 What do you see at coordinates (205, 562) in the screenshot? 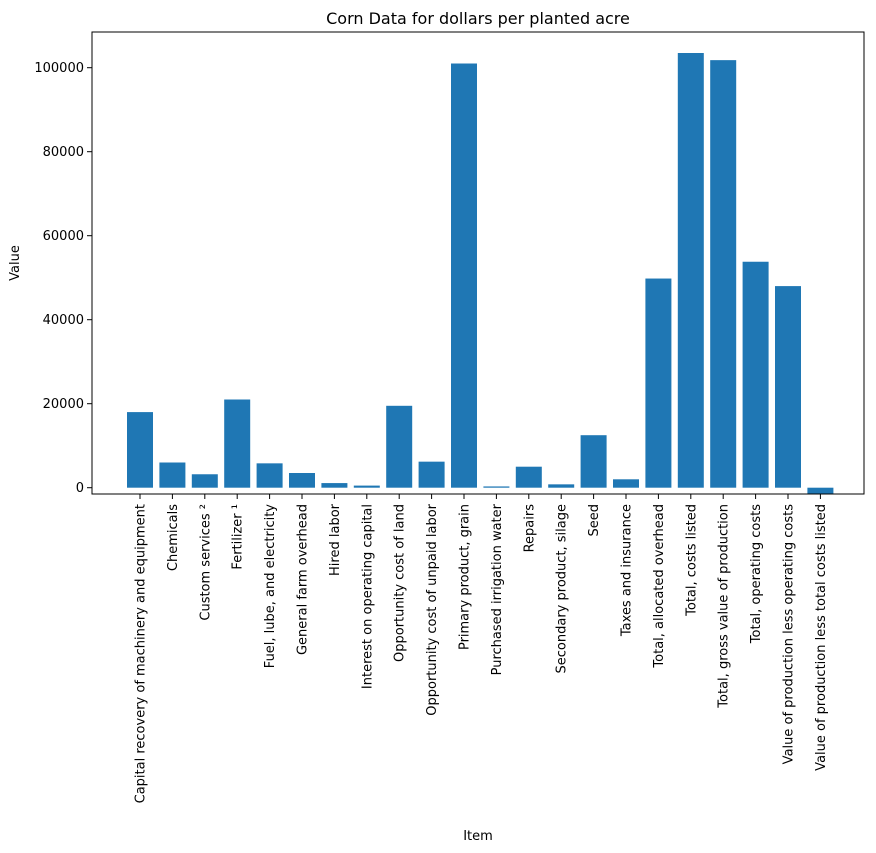
I see `x-tick-label: Custom services ²` at bounding box center [205, 562].